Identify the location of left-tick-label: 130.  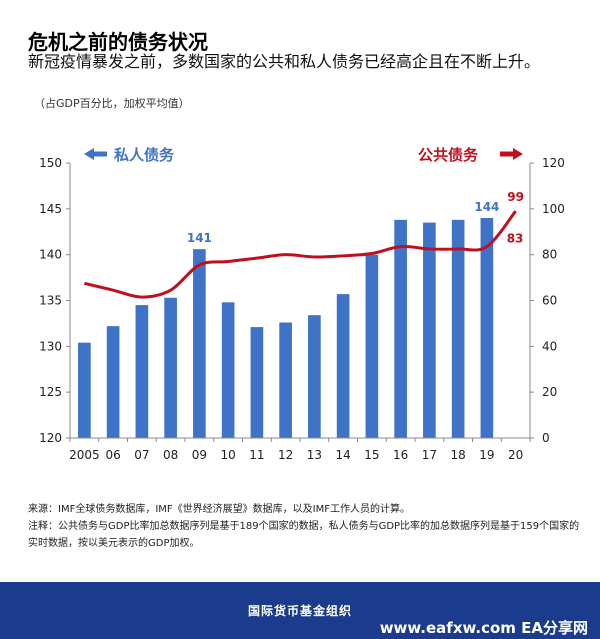
(50, 346).